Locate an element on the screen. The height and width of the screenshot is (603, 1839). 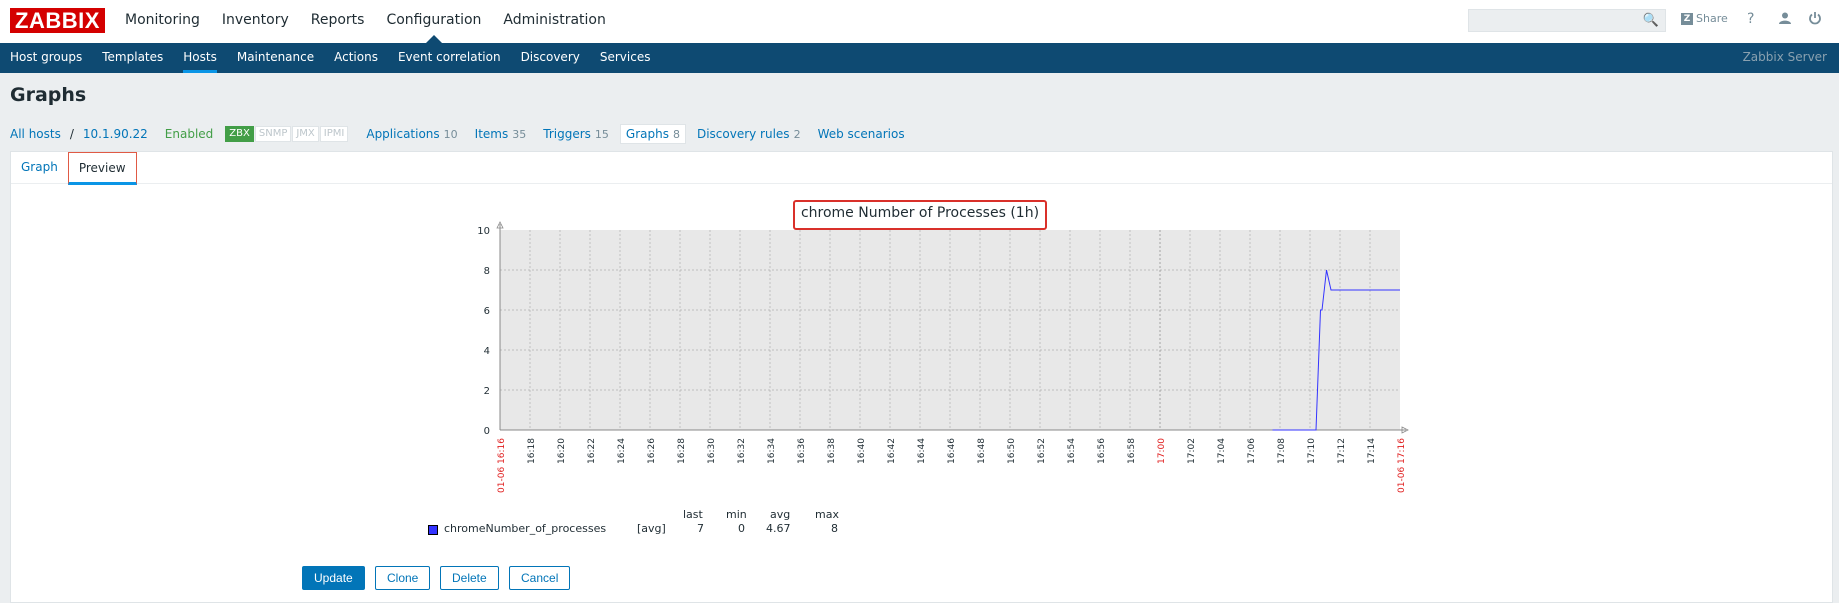
submenu-discovery: Discovery is located at coordinates (550, 57).